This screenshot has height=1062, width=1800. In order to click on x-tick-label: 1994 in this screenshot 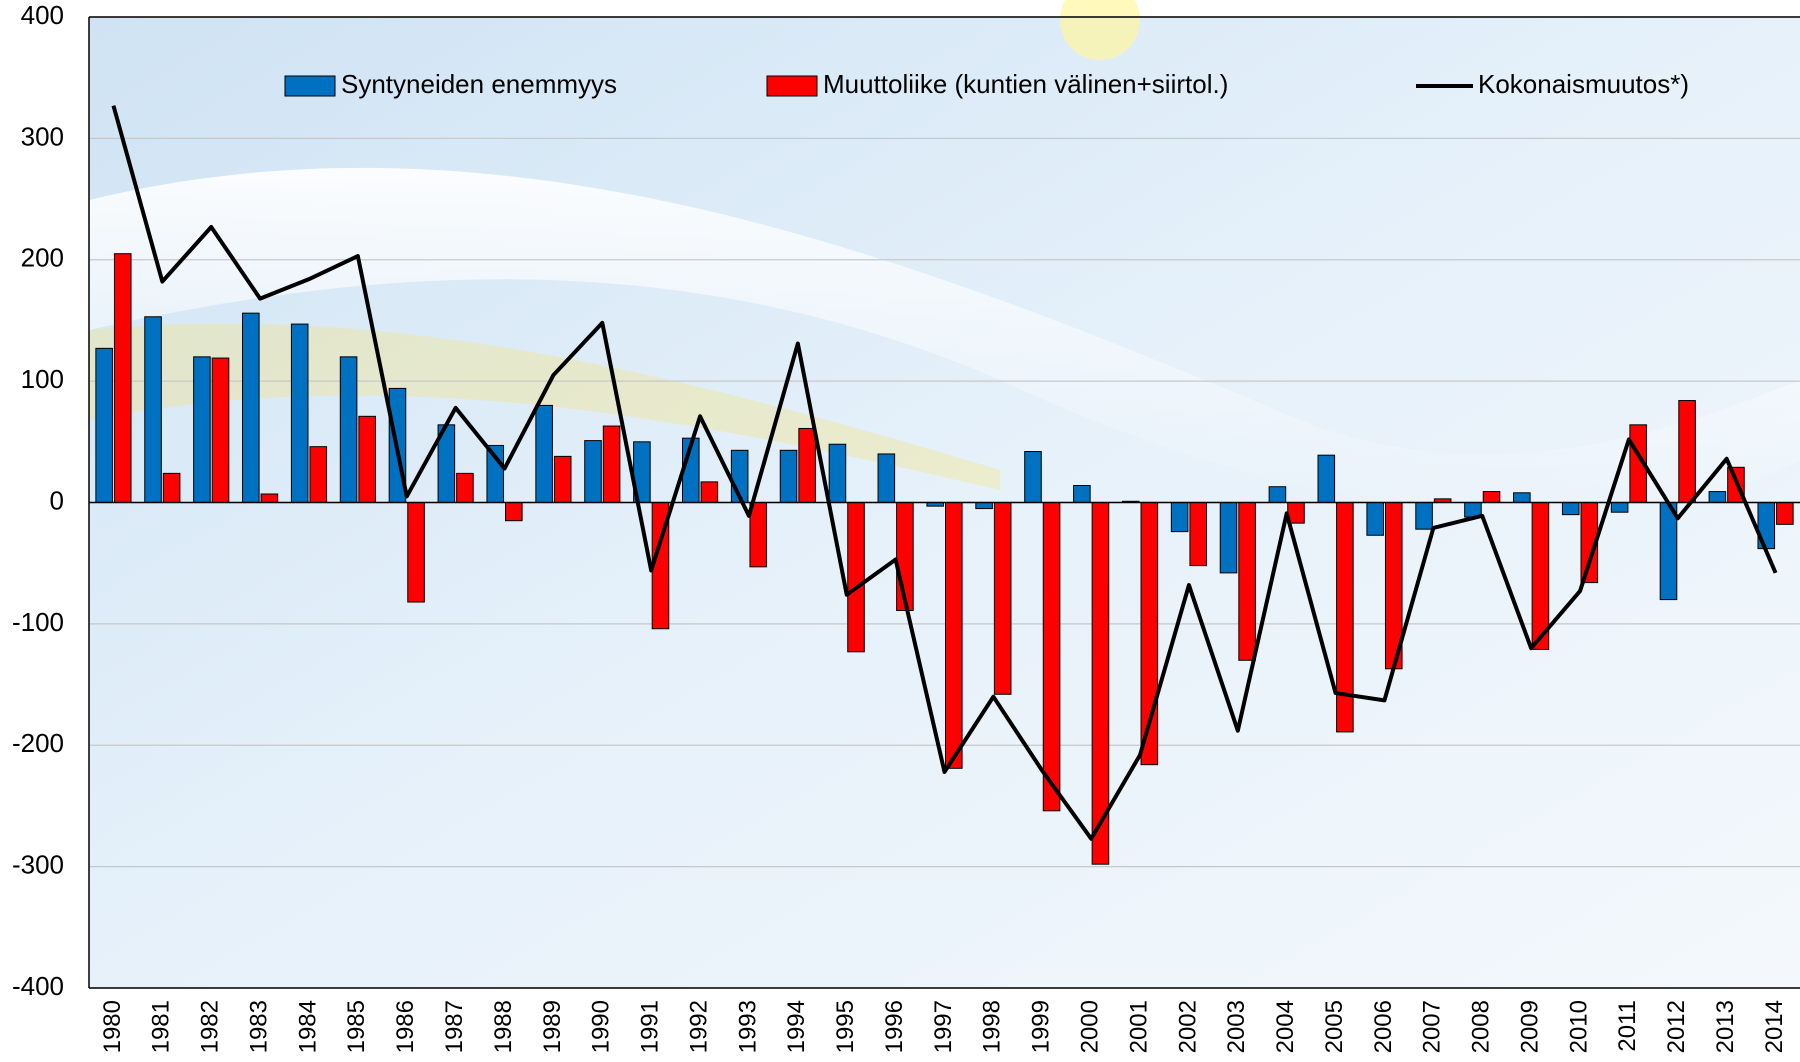, I will do `click(796, 1026)`.